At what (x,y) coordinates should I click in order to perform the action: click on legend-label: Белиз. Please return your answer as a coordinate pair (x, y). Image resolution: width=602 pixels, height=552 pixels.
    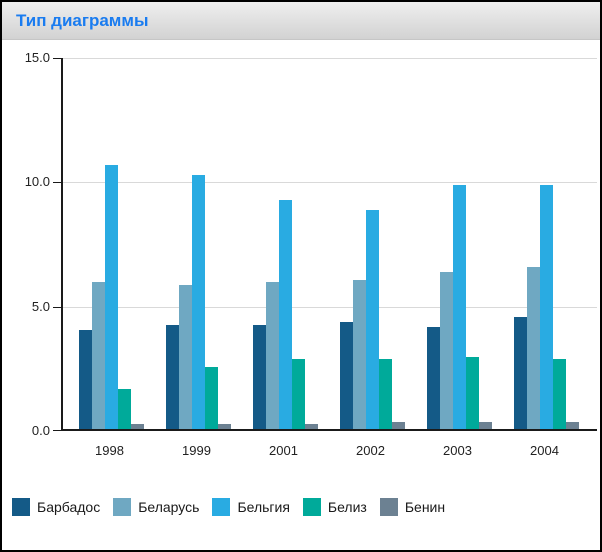
    Looking at the image, I should click on (347, 507).